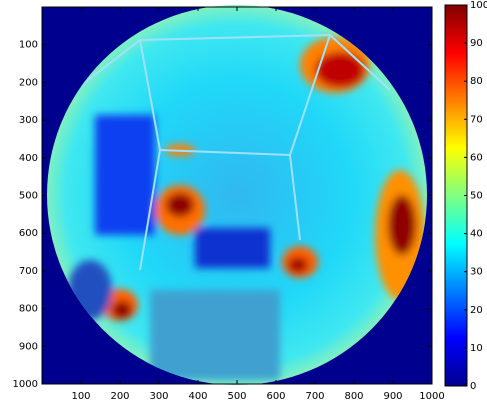 The height and width of the screenshot is (411, 487). What do you see at coordinates (478, 5) in the screenshot?
I see `colorbar-tick-label: 100` at bounding box center [478, 5].